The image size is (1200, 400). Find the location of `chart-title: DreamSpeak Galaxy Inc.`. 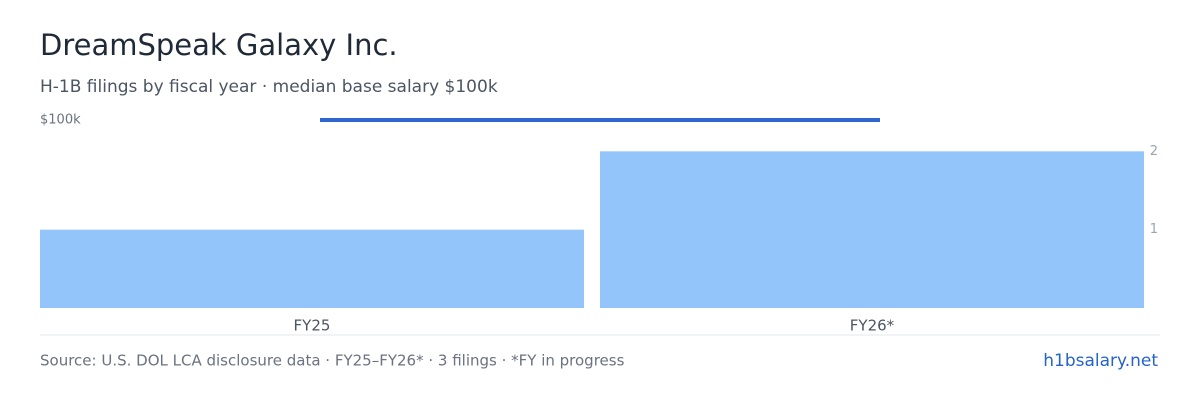

chart-title: DreamSpeak Galaxy Inc. is located at coordinates (219, 45).